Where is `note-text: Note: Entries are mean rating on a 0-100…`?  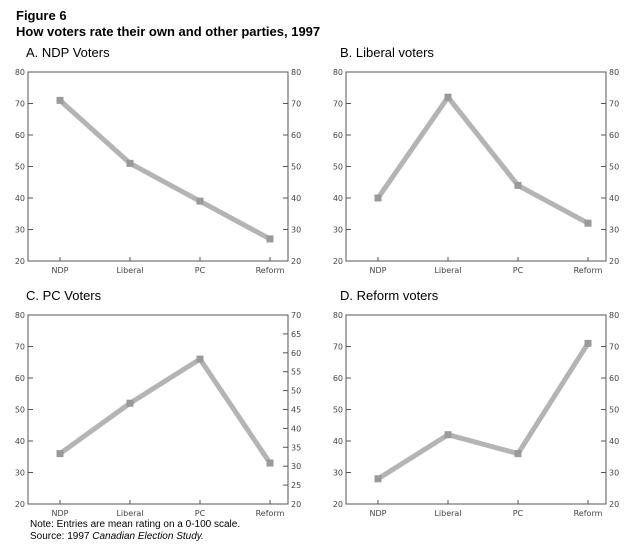 note-text: Note: Entries are mean rating on a 0-100… is located at coordinates (135, 524).